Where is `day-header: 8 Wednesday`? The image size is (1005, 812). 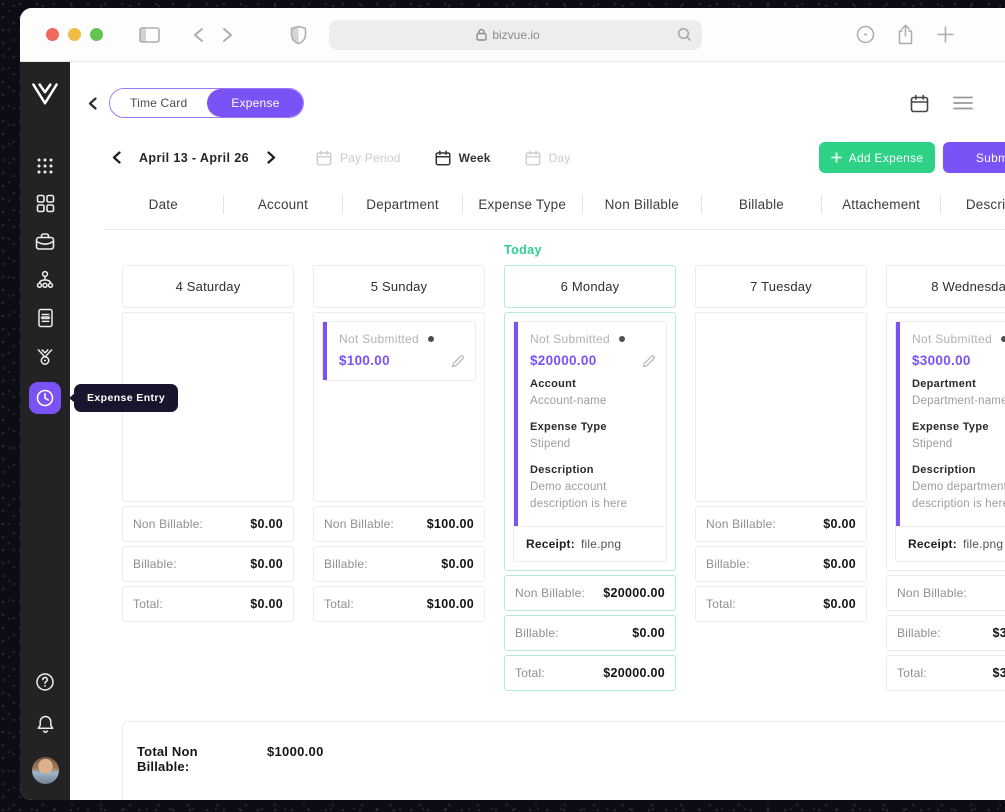
day-header: 8 Wednesday is located at coordinates (945, 286).